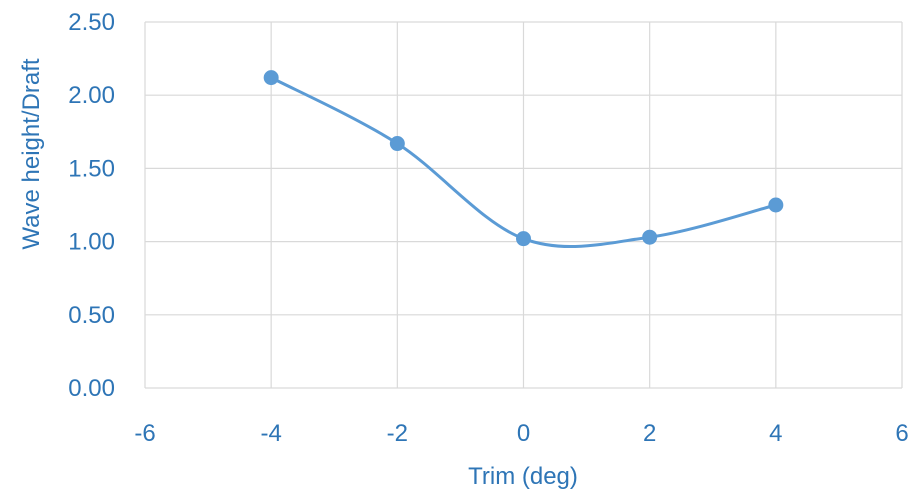 This screenshot has height=494, width=920. I want to click on y-tick-label: 2.00, so click(91, 95).